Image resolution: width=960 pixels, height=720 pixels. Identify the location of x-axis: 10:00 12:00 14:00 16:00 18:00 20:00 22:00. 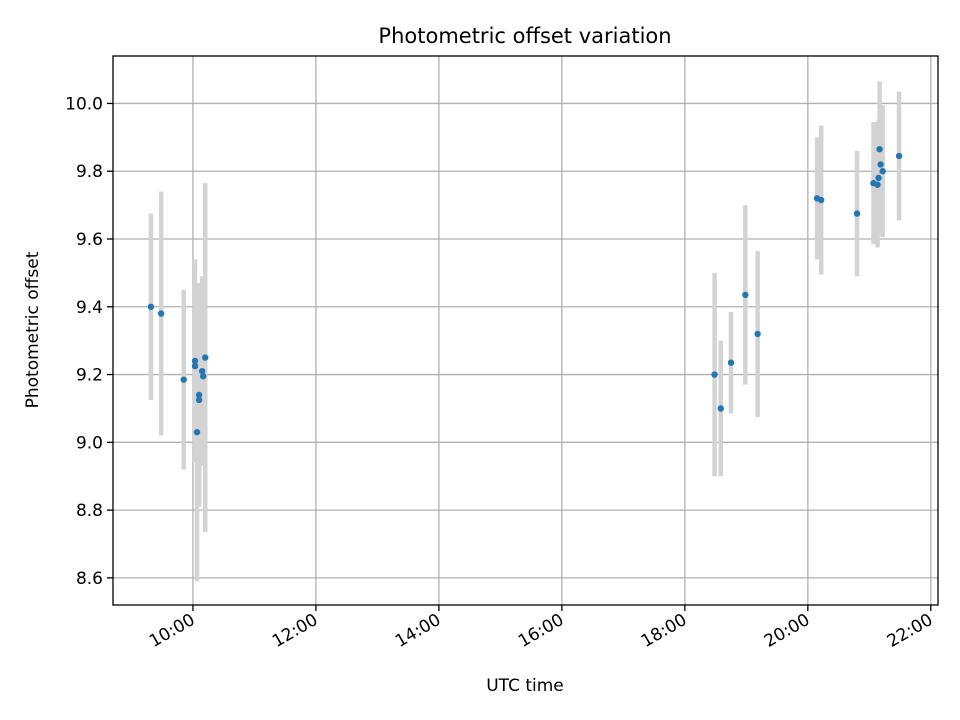
(541, 628).